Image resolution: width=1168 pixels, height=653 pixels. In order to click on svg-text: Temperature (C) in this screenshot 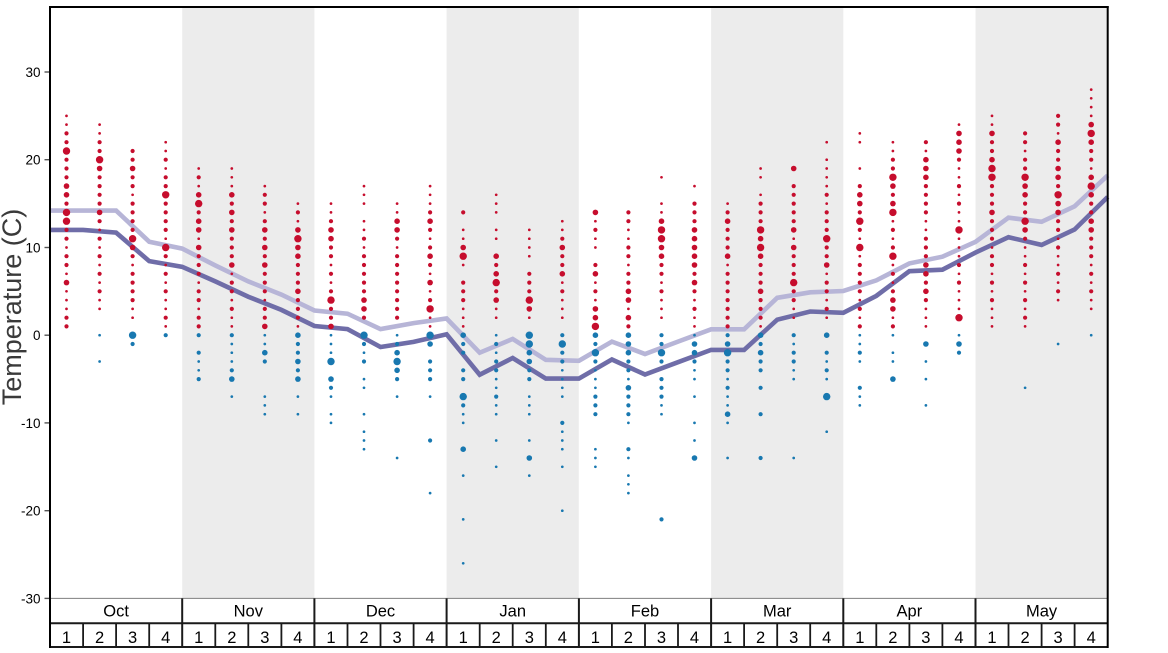, I will do `click(13, 307)`.